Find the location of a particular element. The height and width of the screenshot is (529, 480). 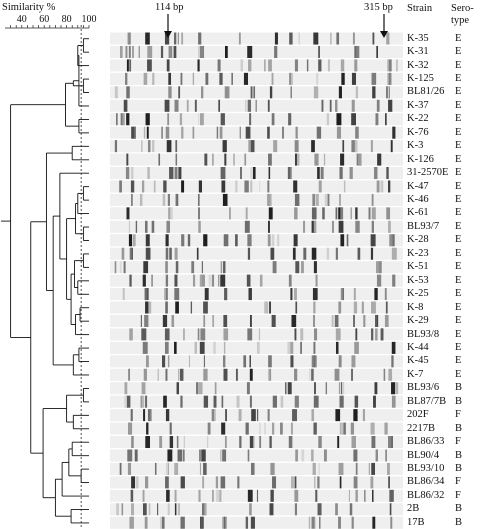

strain-label: K-29 is located at coordinates (418, 321).